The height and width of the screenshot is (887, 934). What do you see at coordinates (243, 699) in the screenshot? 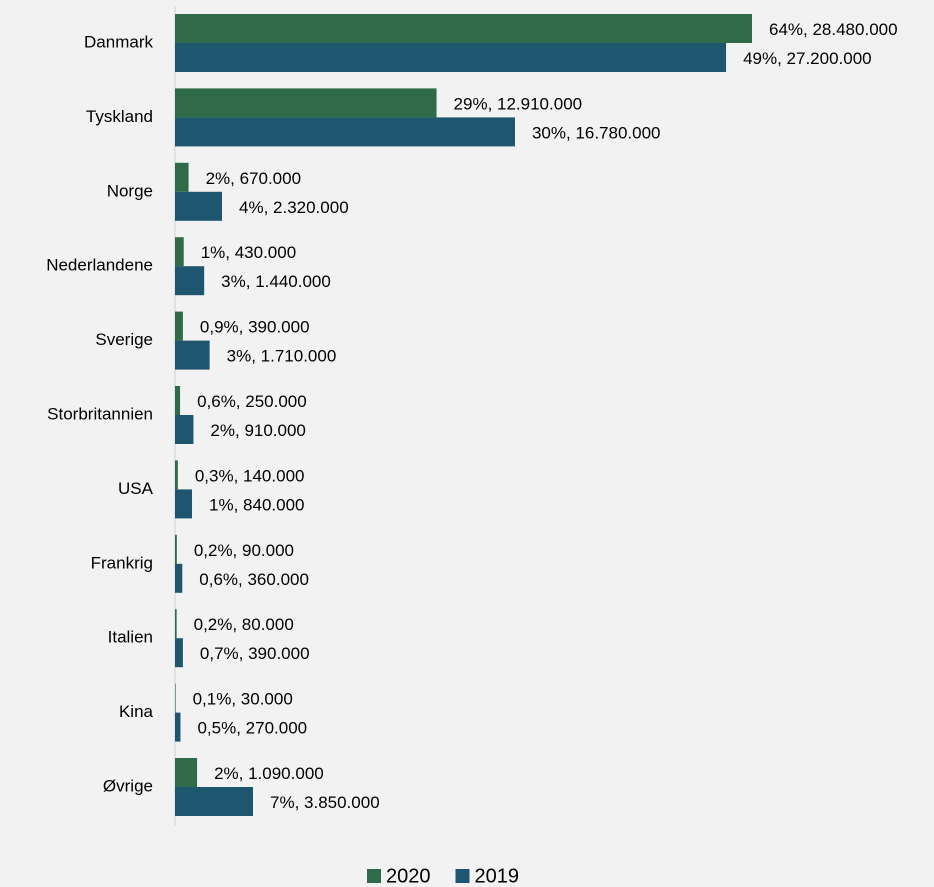
I see `value-label: 0,1%, 30.000` at bounding box center [243, 699].